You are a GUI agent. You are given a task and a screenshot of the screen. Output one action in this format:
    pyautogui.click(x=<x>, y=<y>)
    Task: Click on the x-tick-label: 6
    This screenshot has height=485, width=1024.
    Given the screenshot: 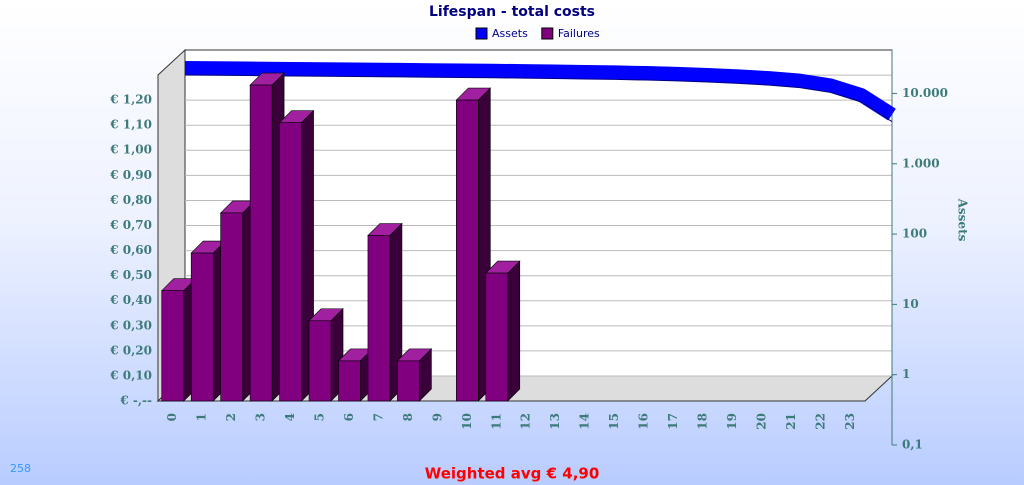 What is the action you would take?
    pyautogui.click(x=349, y=417)
    